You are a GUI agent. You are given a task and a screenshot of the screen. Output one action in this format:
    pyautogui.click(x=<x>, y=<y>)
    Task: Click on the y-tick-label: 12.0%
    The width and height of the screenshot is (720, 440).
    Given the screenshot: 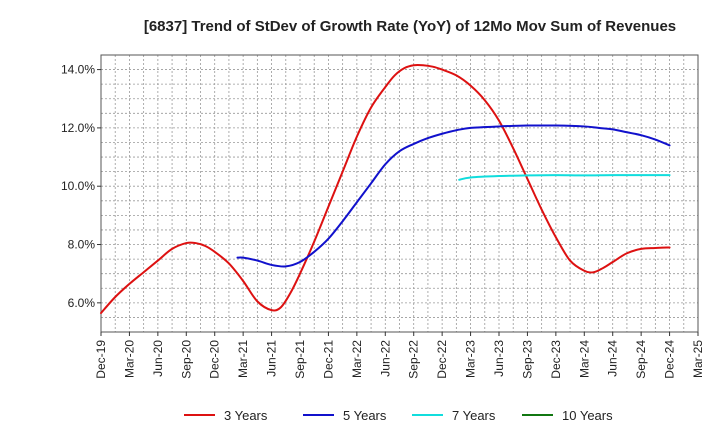 What is the action you would take?
    pyautogui.click(x=78, y=128)
    